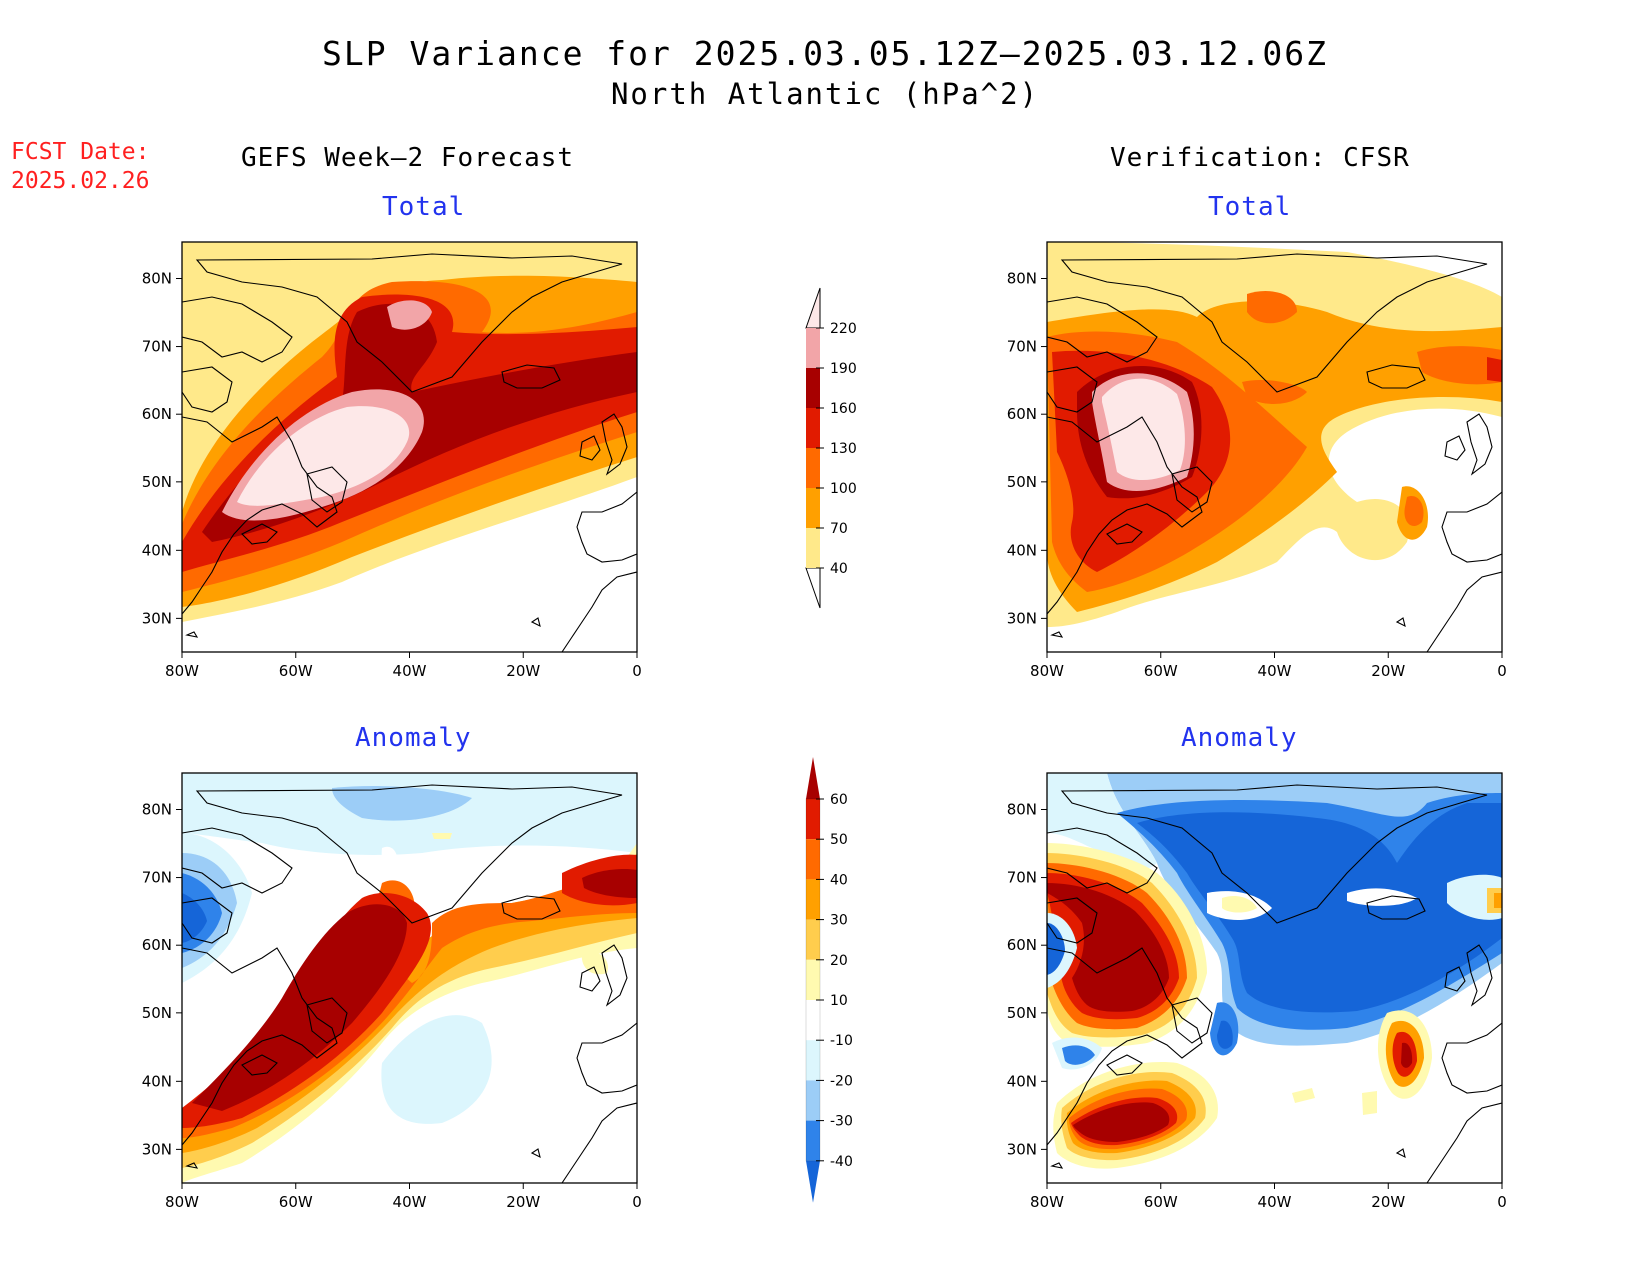 This screenshot has width=1650, height=1275. I want to click on colorbar-level-label: 60, so click(839, 800).